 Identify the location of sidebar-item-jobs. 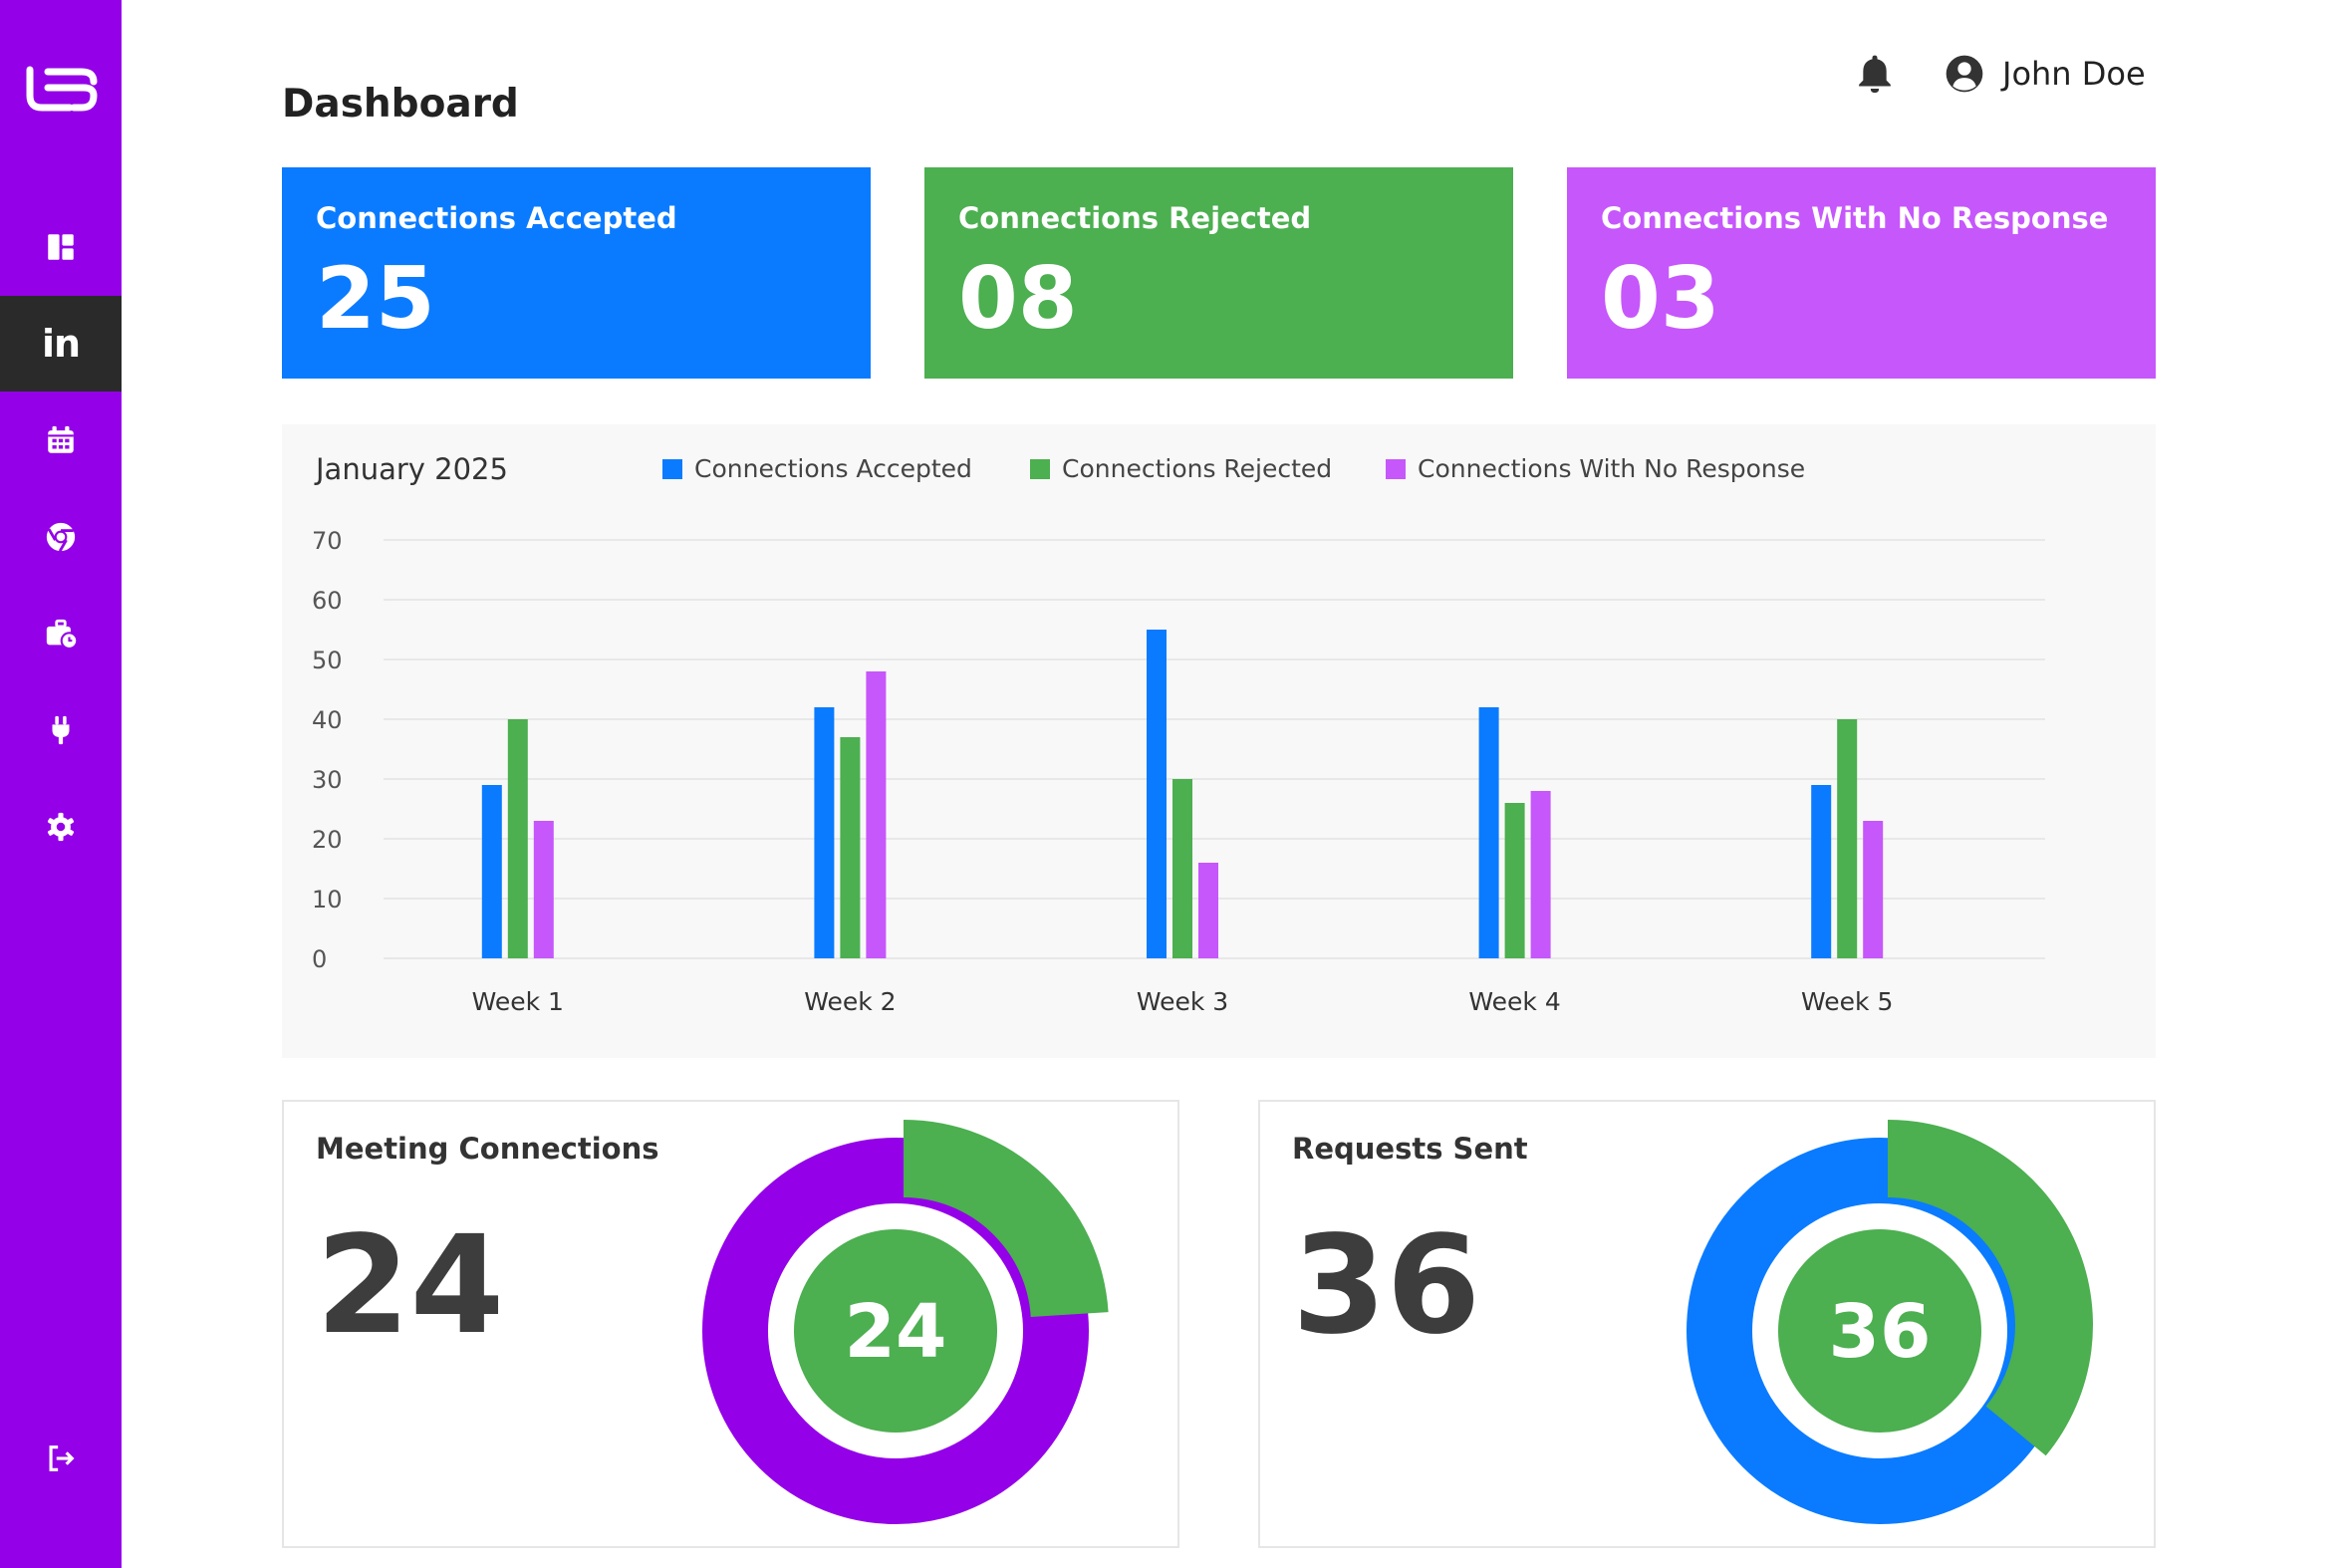
(61, 633).